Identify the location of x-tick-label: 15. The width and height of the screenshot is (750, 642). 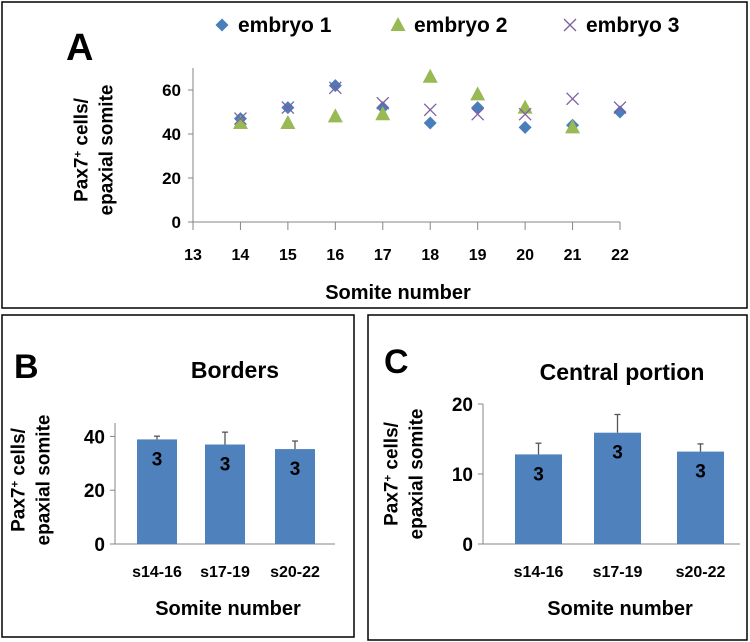
(288, 255).